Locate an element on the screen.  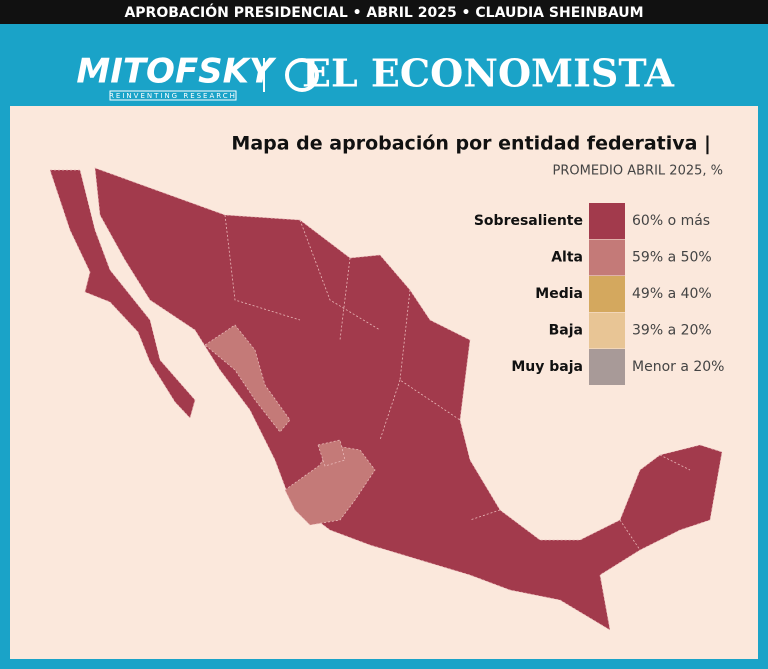
logo-left: MITOFSKY is located at coordinates (176, 72).